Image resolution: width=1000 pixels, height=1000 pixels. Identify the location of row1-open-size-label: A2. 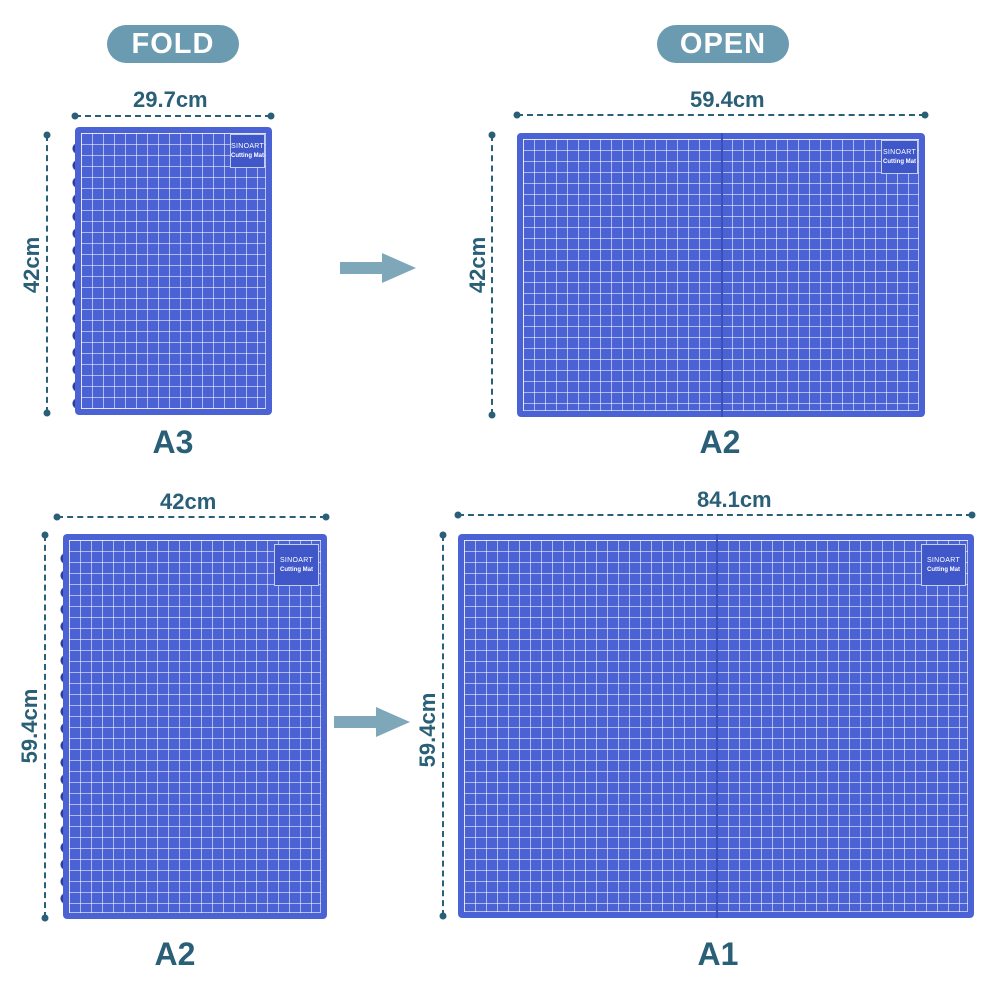
(720, 442).